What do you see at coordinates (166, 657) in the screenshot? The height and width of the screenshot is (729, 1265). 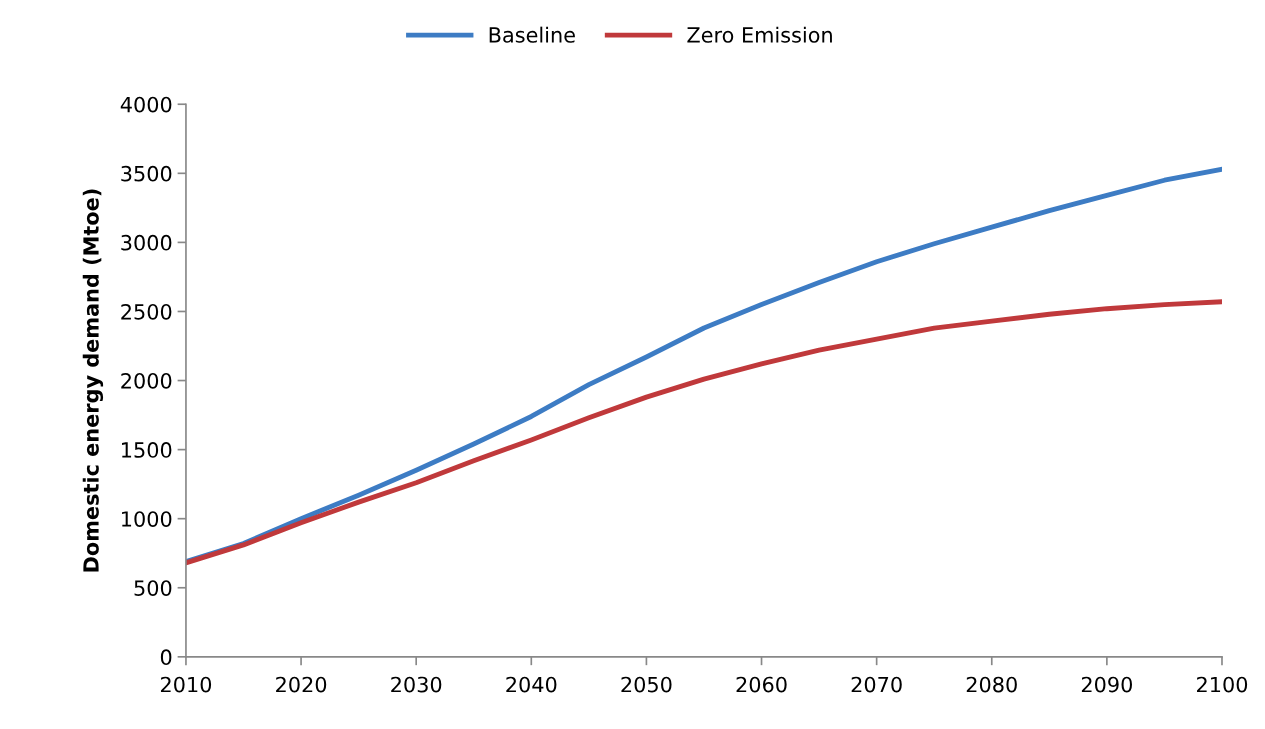 I see `y-tick-label: 0` at bounding box center [166, 657].